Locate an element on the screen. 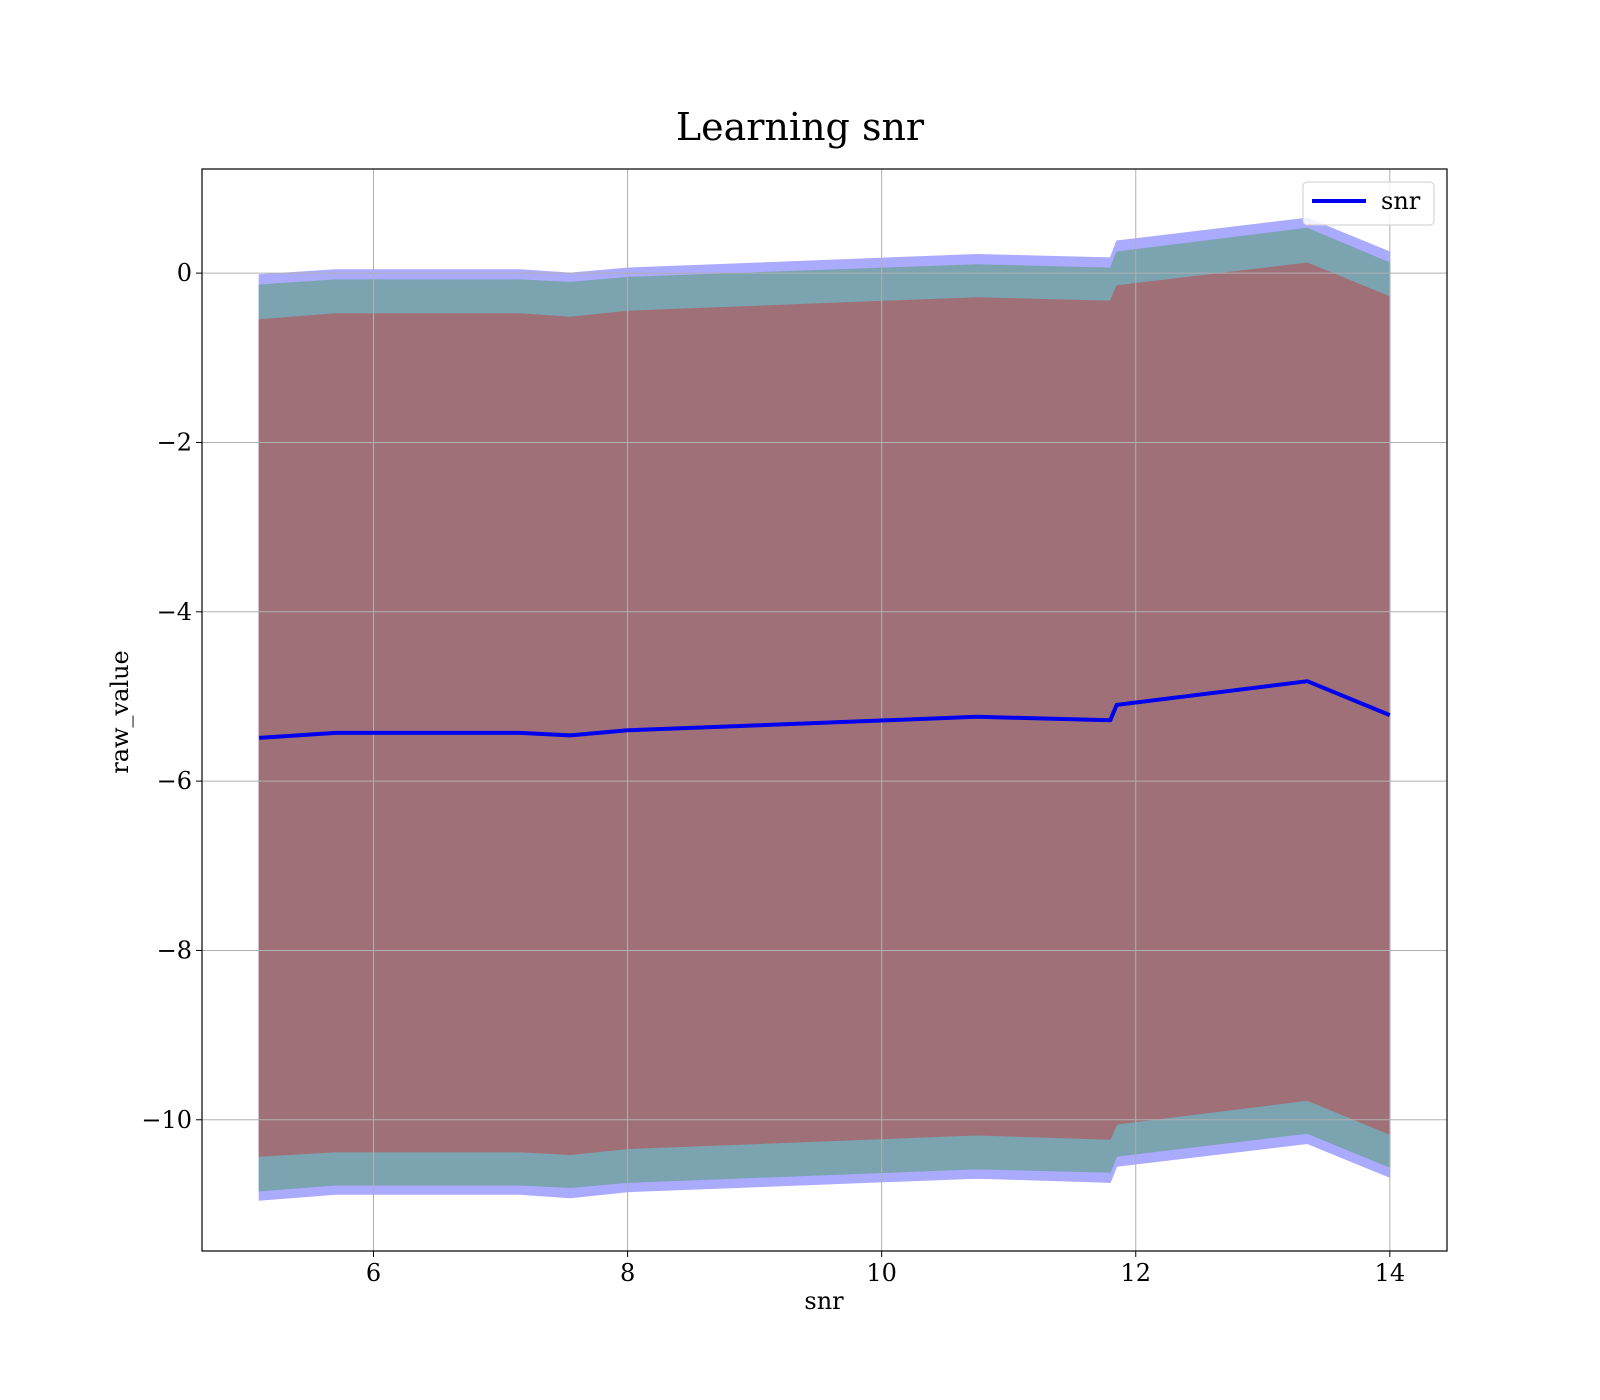 The image size is (1600, 1400). y-axis-ticks: 0 −2 −4 −6 −8 −10 is located at coordinates (171, 696).